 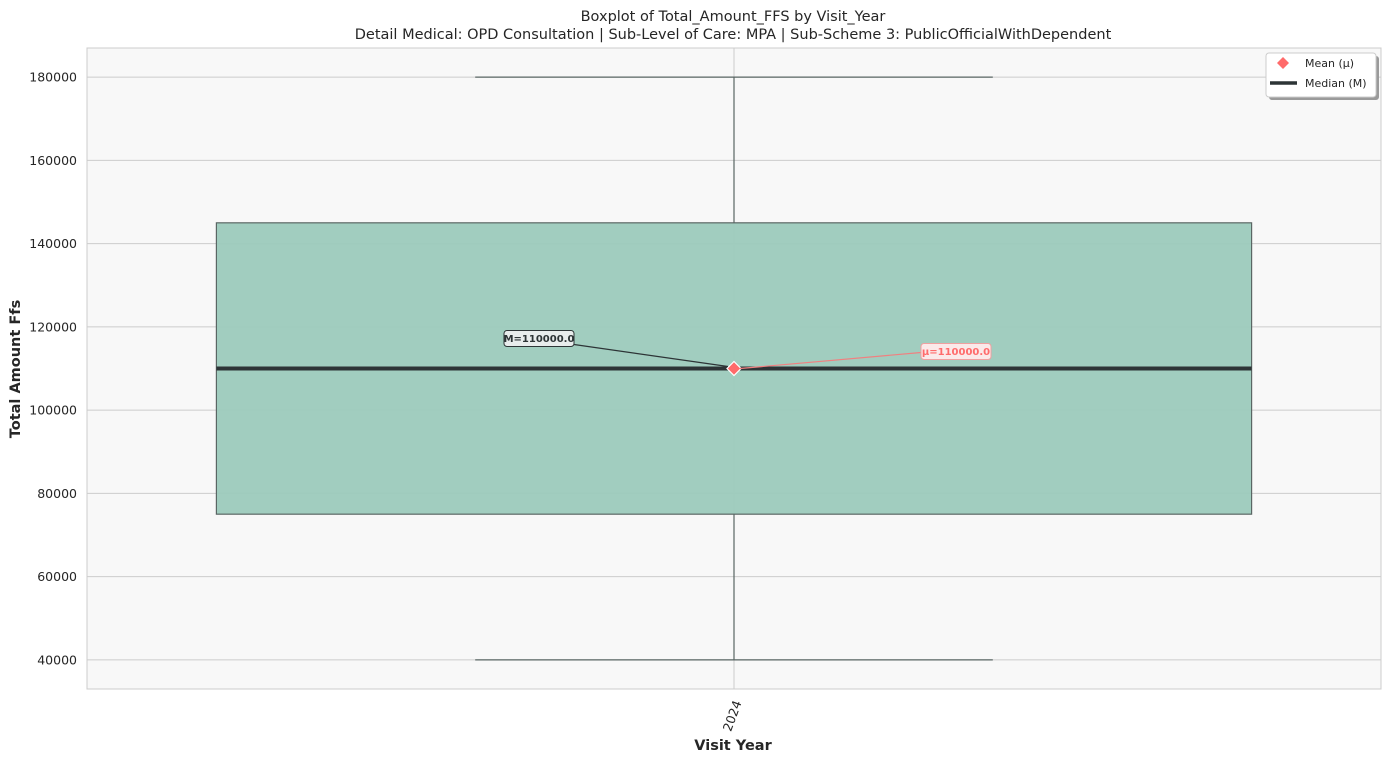 What do you see at coordinates (747, 350) in the screenshot?
I see `annotation-layer: M=110000.0 μ=110000.0` at bounding box center [747, 350].